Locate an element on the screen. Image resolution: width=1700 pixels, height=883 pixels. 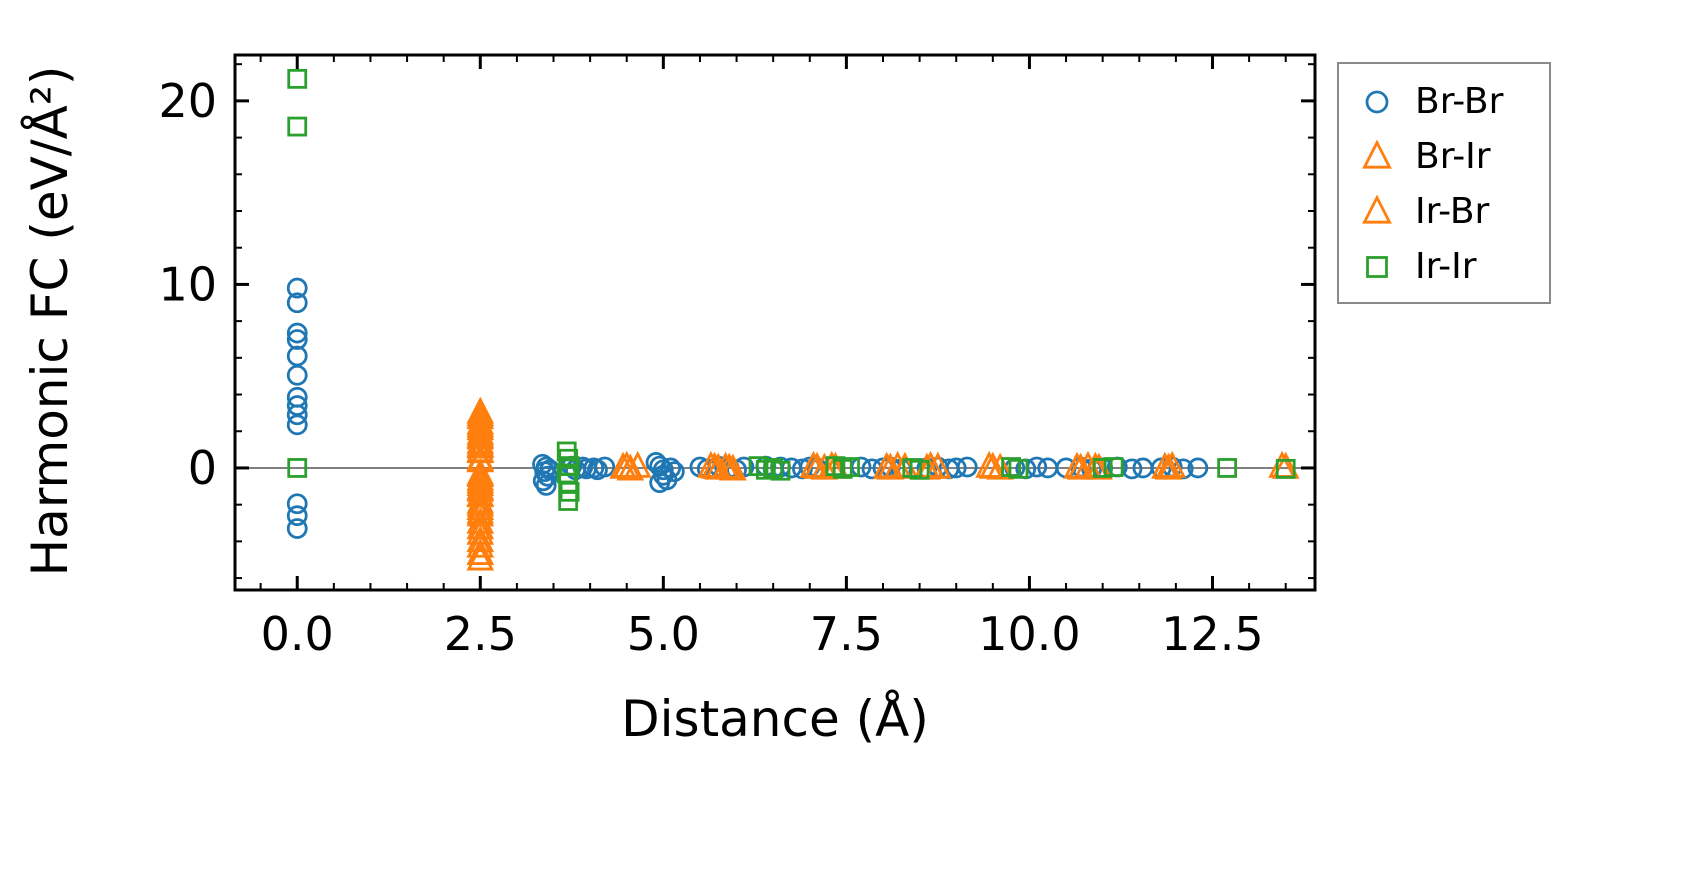
legend-item-br-ir: Br-Ir is located at coordinates (1451, 156).